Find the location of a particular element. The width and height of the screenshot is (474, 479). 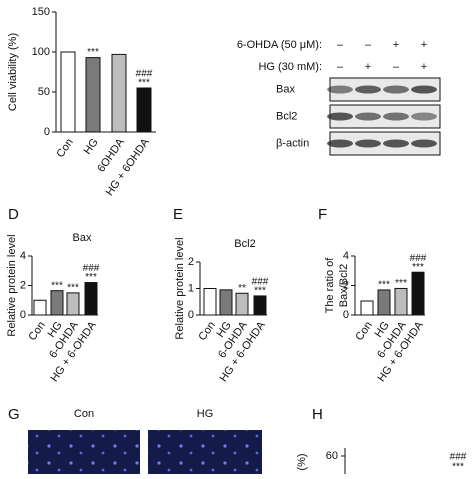

y-axis-label: Cell viability (%) is located at coordinates (13, 72).